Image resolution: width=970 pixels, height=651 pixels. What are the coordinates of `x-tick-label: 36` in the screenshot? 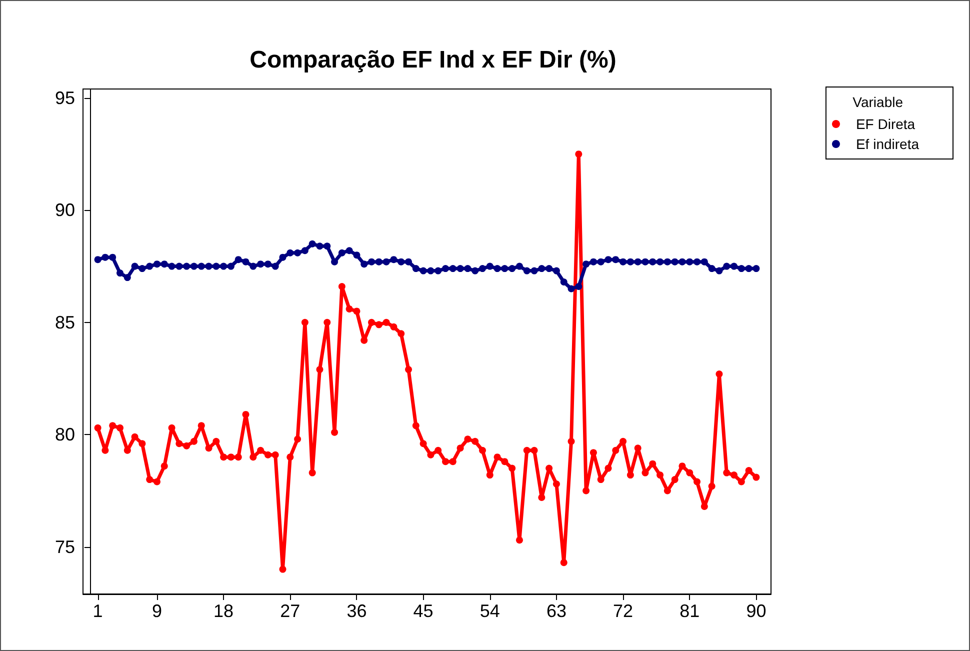 It's located at (356, 611).